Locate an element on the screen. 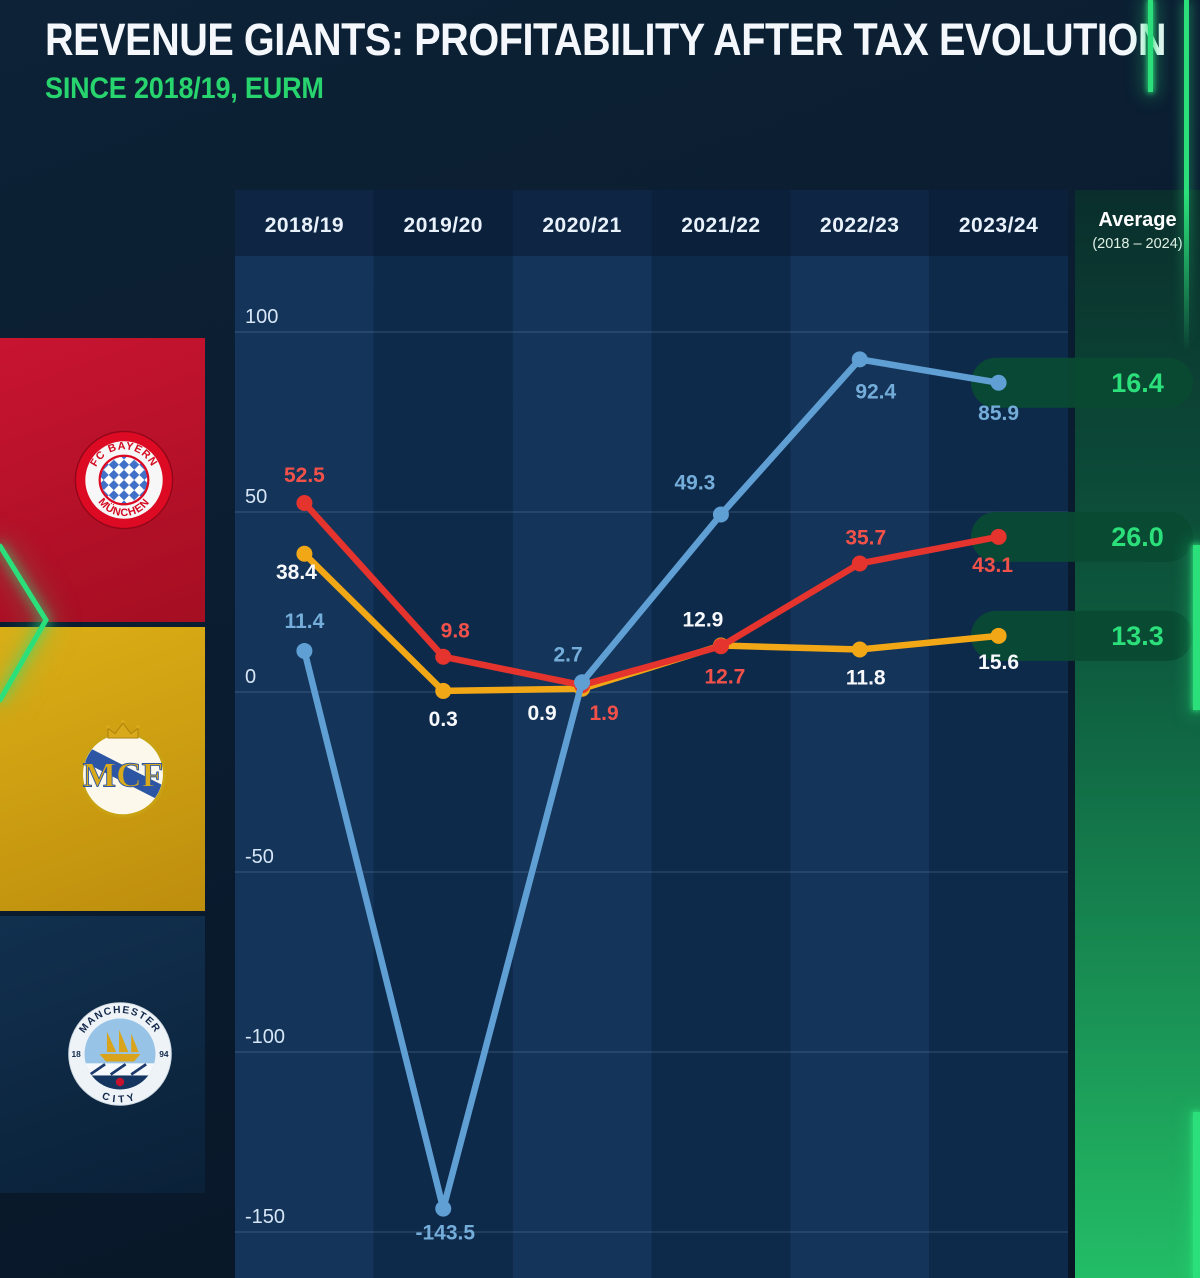 This screenshot has height=1278, width=1200. badge-diagonal-stripe is located at coordinates (123, 772).